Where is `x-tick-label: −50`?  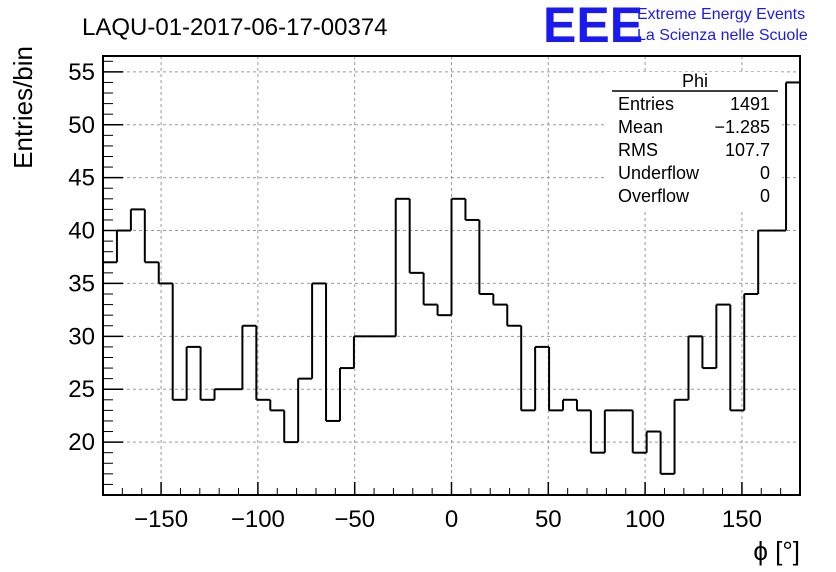 x-tick-label: −50 is located at coordinates (354, 519).